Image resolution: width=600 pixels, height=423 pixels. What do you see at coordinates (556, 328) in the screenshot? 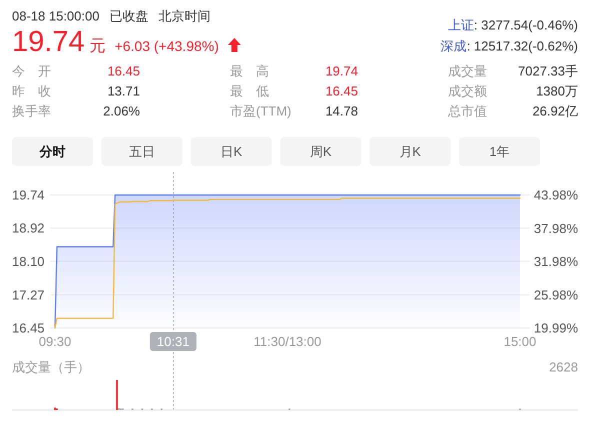
I see `y2-tick-label: 19.99%` at bounding box center [556, 328].